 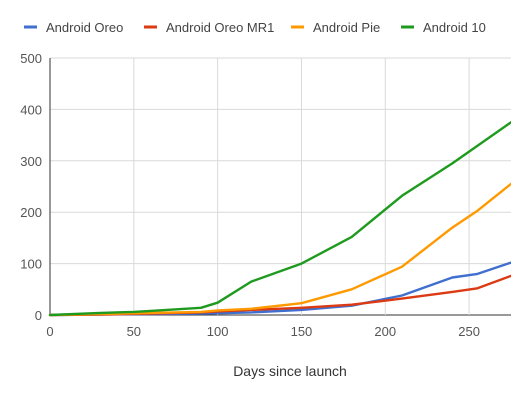 I want to click on y-tick-label: 300, so click(x=31, y=161).